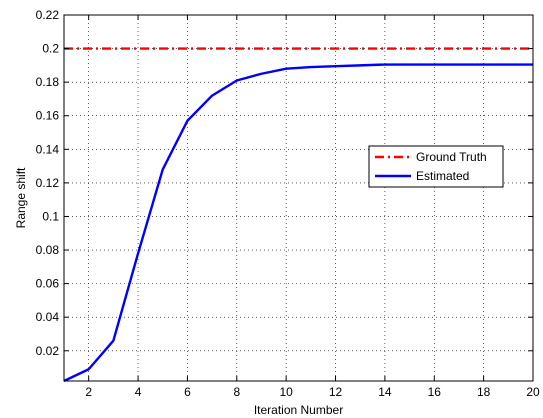  I want to click on y-tick-label: 0.22, so click(48, 15).